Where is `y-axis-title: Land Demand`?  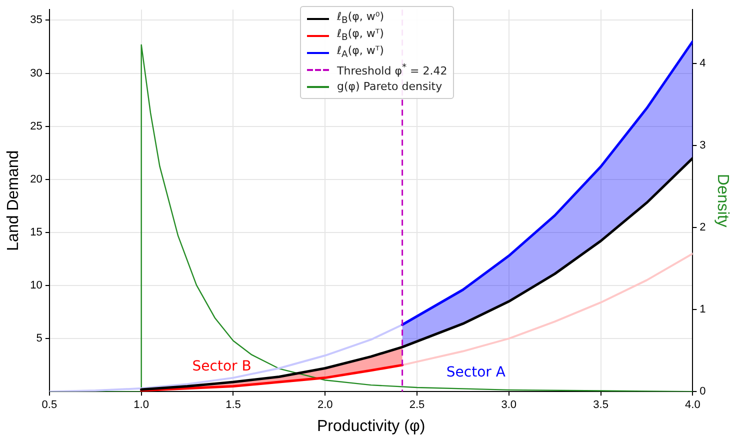
y-axis-title: Land Demand is located at coordinates (13, 200).